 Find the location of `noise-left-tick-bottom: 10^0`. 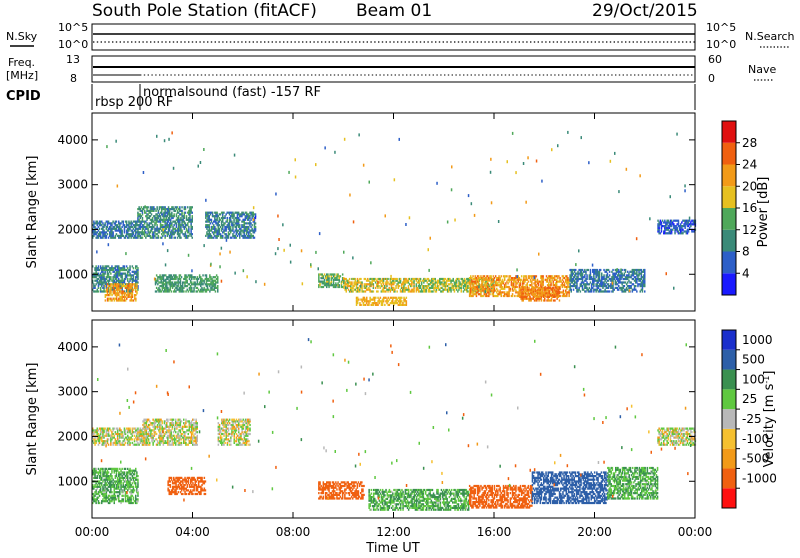

noise-left-tick-bottom: 10^0 is located at coordinates (73, 44).